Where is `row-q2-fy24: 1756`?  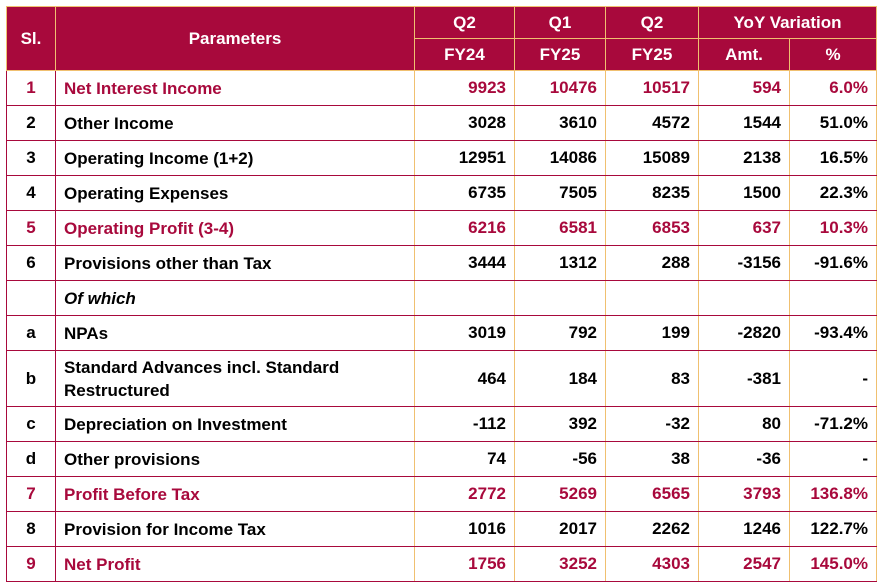
row-q2-fy24: 1756 is located at coordinates (464, 564).